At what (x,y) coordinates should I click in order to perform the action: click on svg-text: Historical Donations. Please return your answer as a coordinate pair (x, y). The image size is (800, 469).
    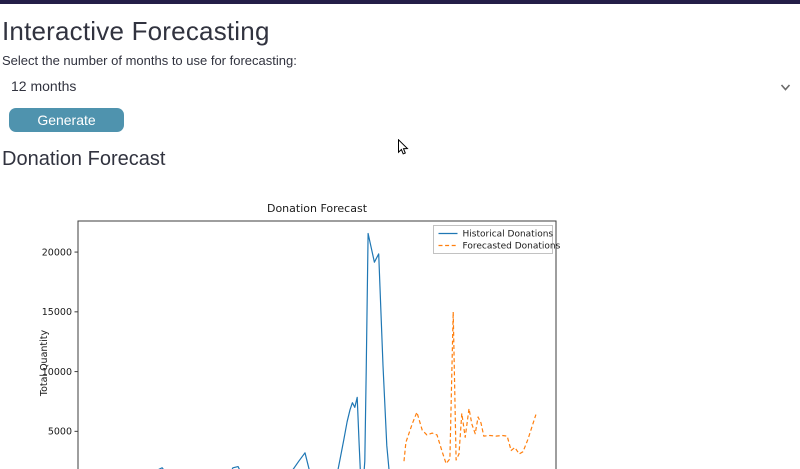
    Looking at the image, I should click on (508, 235).